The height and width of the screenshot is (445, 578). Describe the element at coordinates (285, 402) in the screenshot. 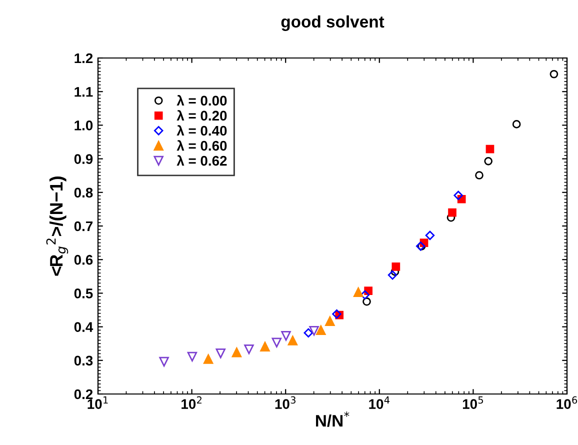

I see `x-tick-label: 10$^{3}$` at that location.